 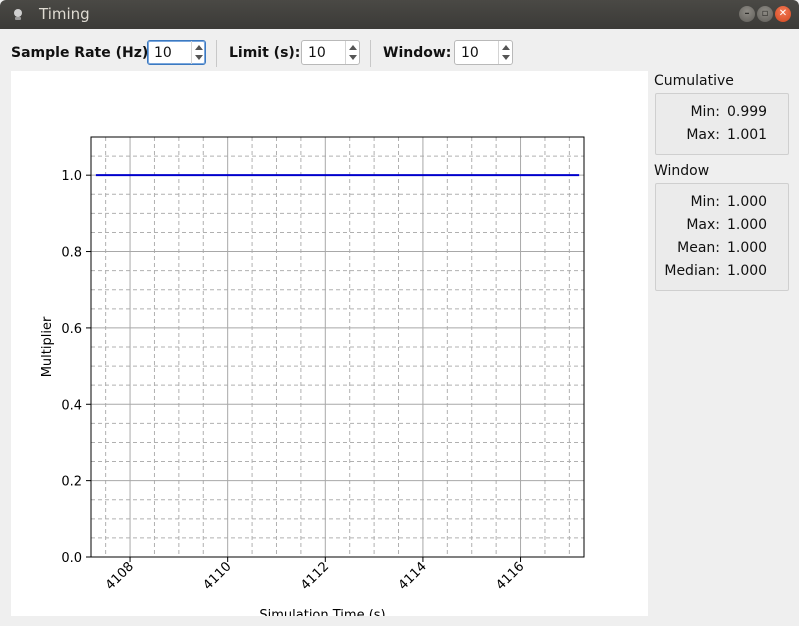 I want to click on limit-value: 10, so click(x=317, y=53).